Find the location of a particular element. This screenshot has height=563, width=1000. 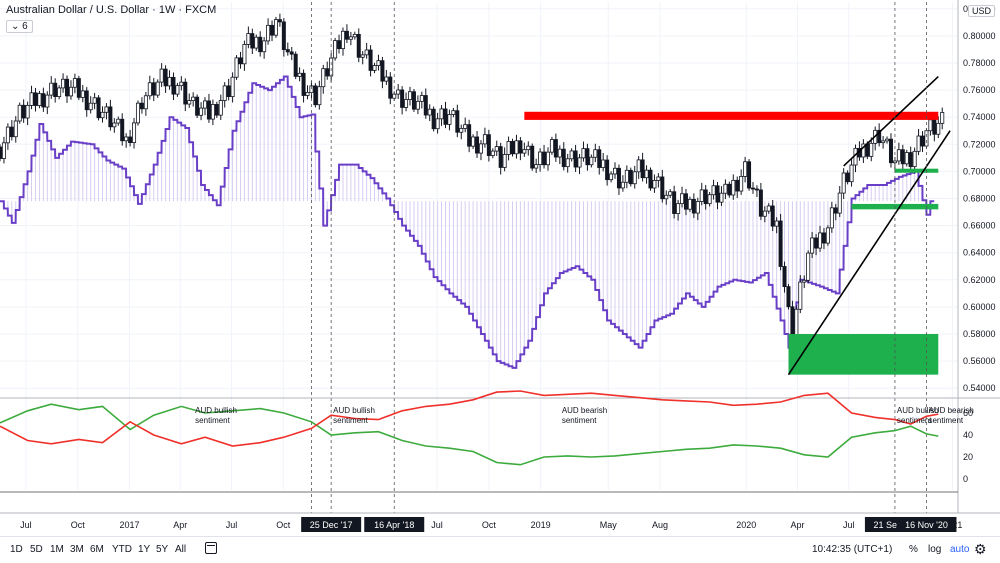

resistance-zone is located at coordinates (731, 115).